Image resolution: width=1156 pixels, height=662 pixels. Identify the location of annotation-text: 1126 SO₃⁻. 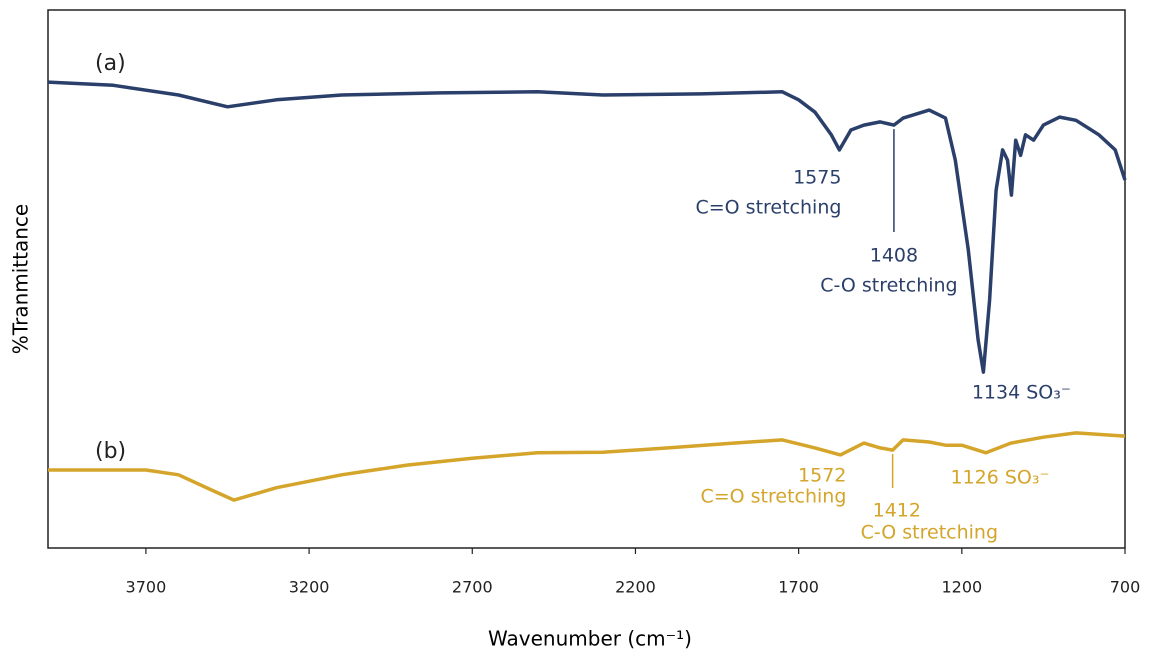
(999, 478).